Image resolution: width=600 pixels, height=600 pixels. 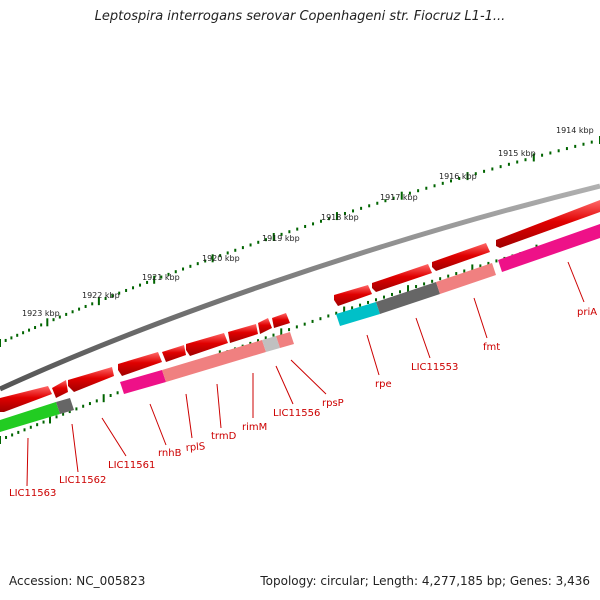 What do you see at coordinates (587, 312) in the screenshot?
I see `gene-label: priA` at bounding box center [587, 312].